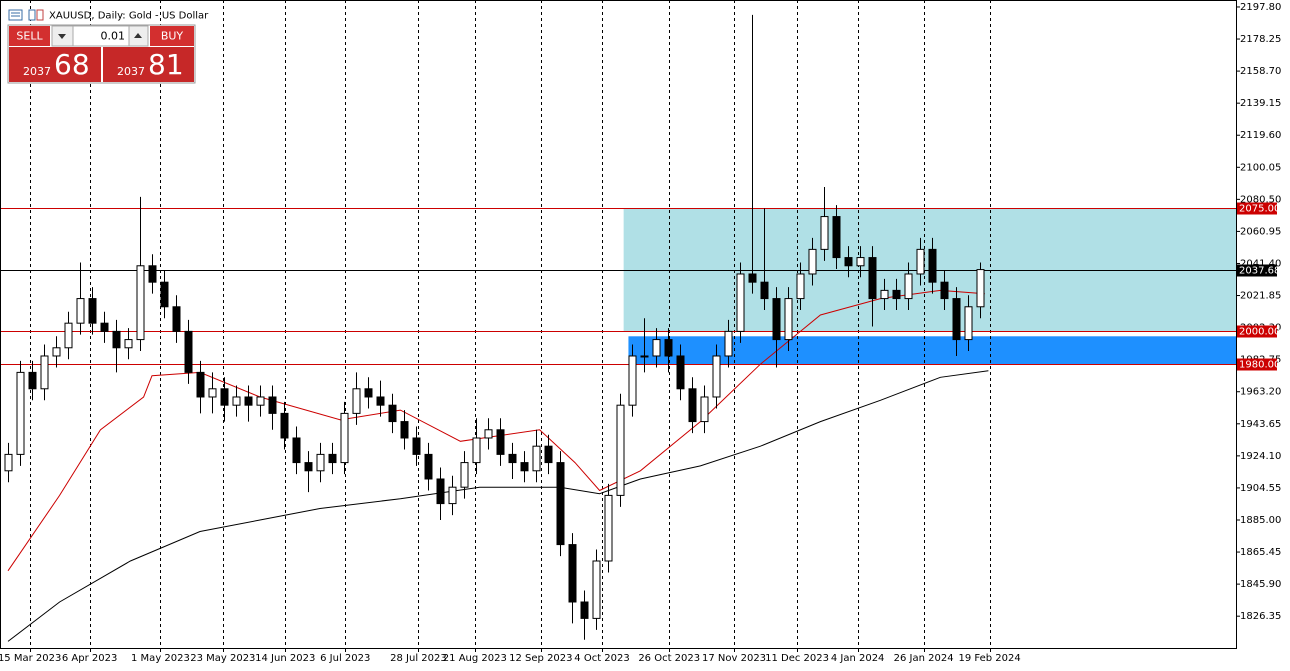  I want to click on y-tick-label: 2139.15, so click(1260, 103).